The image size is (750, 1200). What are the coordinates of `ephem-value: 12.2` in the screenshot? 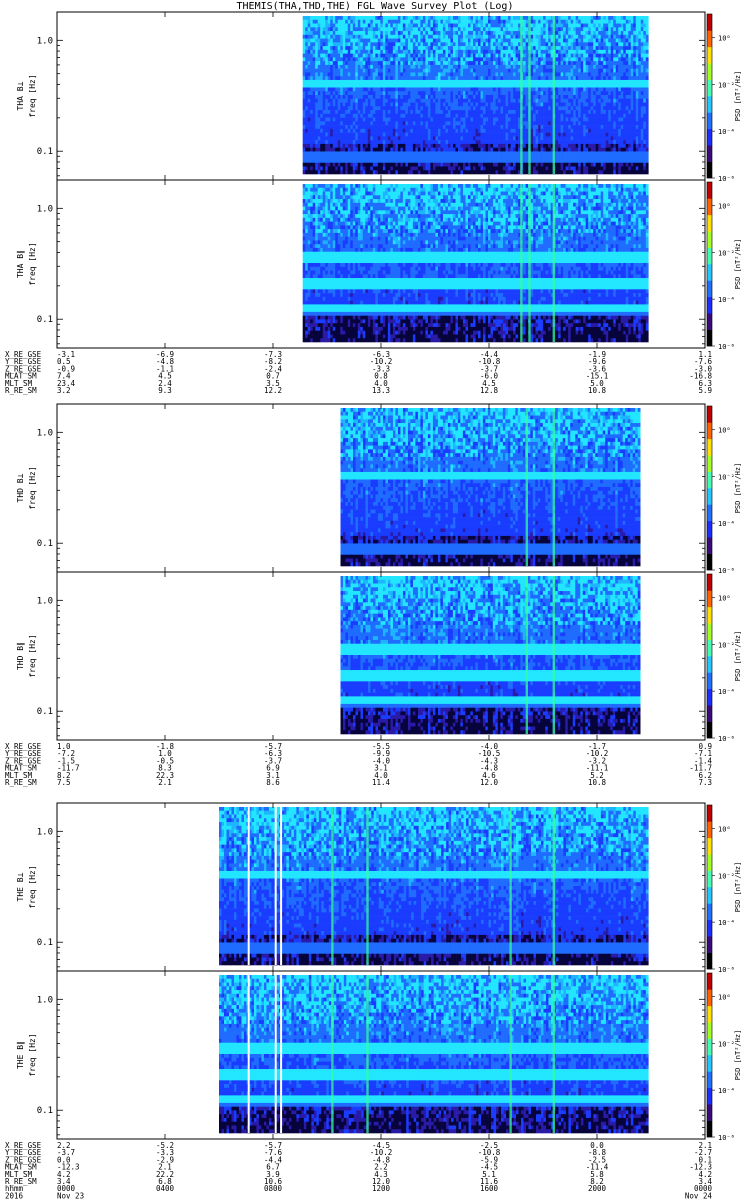 It's located at (273, 390).